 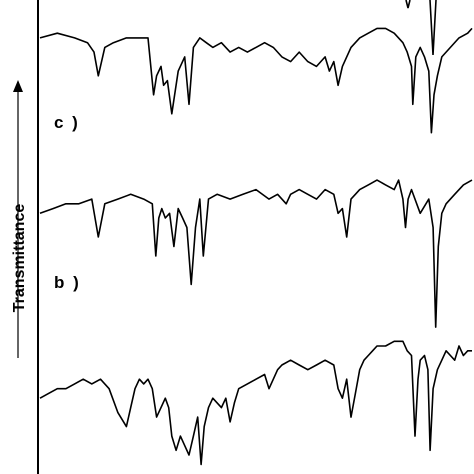 What do you see at coordinates (421, 28) in the screenshot?
I see `spectrum-d-partial-line` at bounding box center [421, 28].